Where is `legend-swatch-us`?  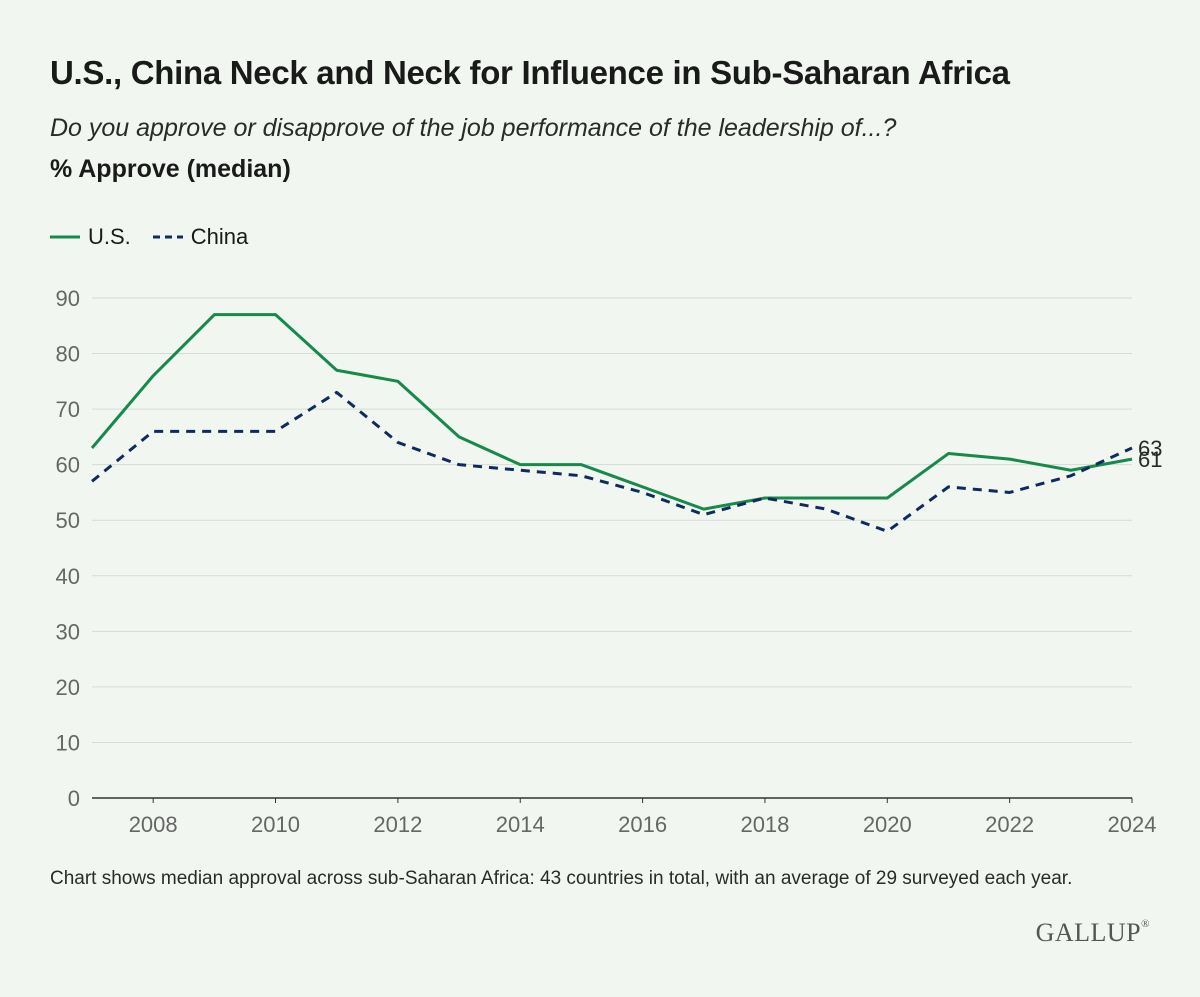
legend-swatch-us is located at coordinates (65, 237).